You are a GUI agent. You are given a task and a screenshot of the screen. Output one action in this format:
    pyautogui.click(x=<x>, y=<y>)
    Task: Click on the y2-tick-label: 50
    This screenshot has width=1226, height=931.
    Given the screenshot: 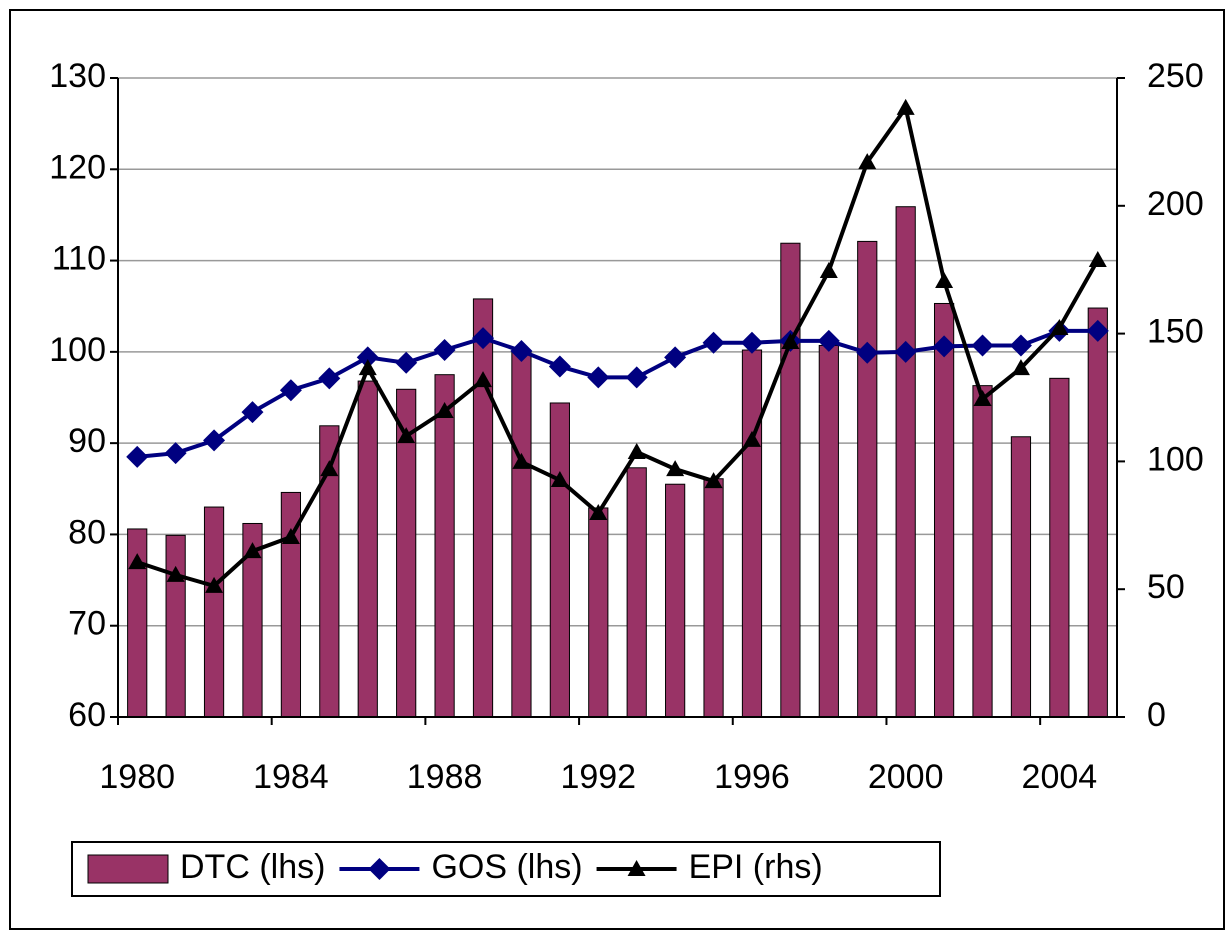 What is the action you would take?
    pyautogui.click(x=1166, y=587)
    